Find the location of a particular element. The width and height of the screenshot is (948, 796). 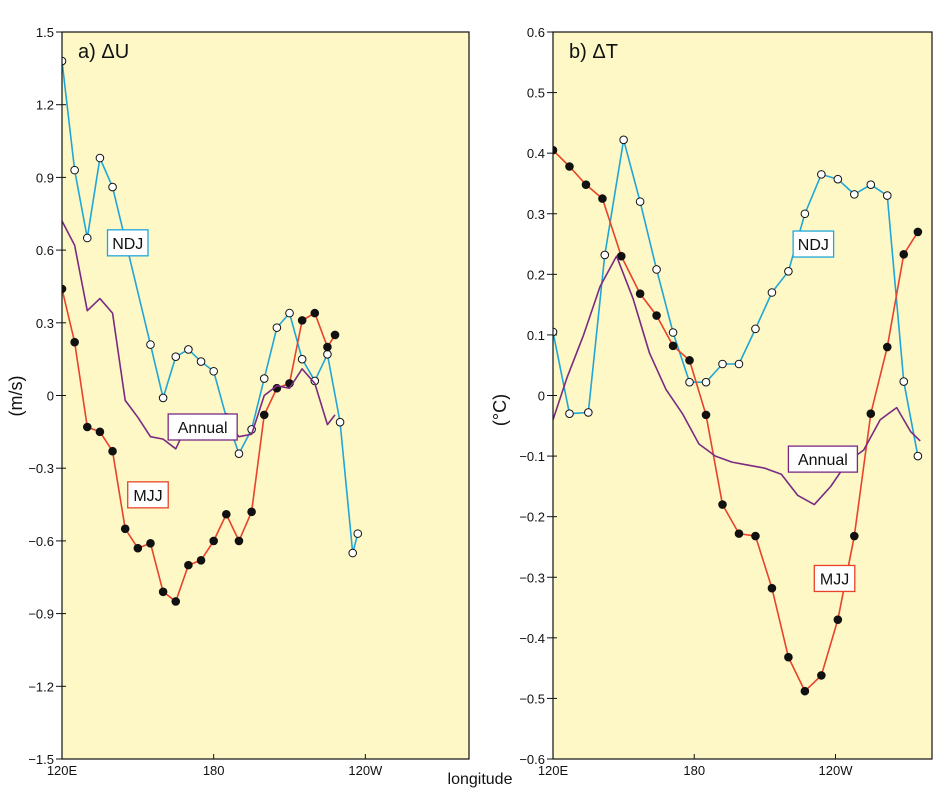

y-tick-label: −0.1 is located at coordinates (532, 456).